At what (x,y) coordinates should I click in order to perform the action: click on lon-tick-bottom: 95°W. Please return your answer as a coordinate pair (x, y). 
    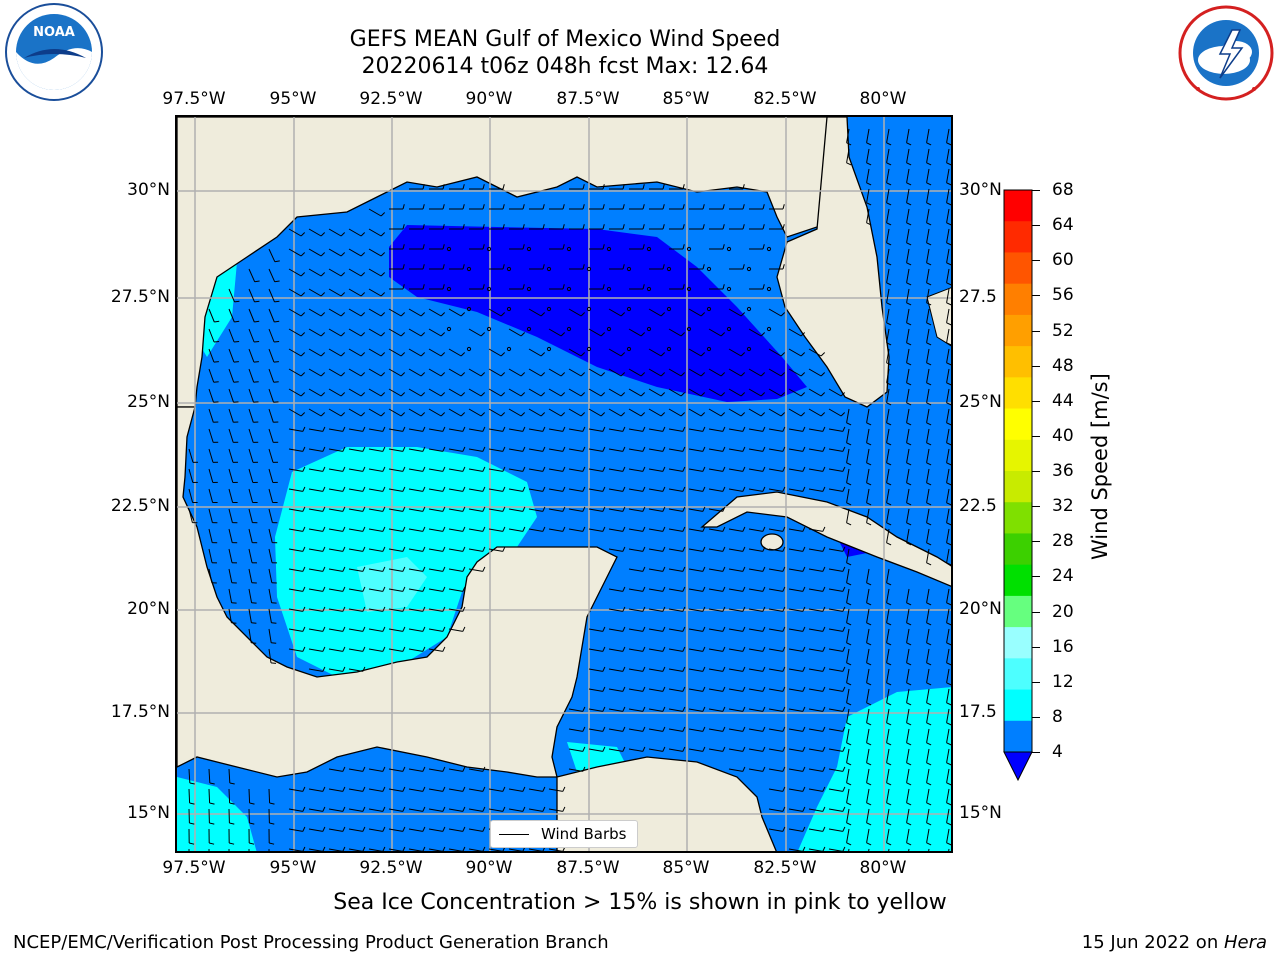
    Looking at the image, I should click on (293, 868).